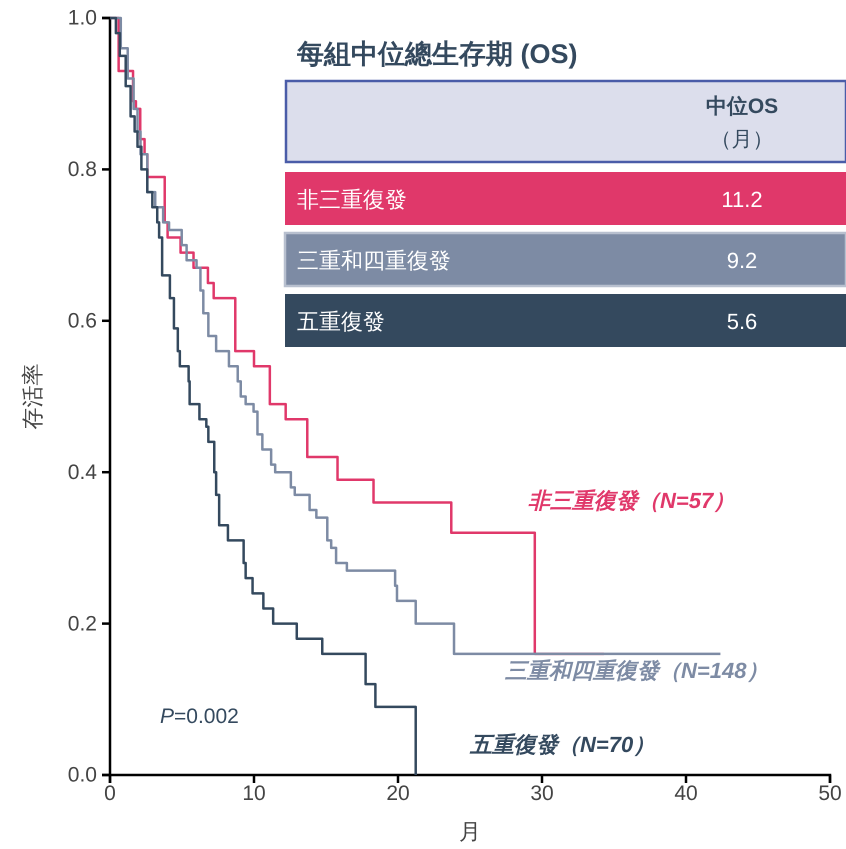 Image resolution: width=846 pixels, height=849 pixels. What do you see at coordinates (742, 106) in the screenshot?
I see `annotation: 中位OS` at bounding box center [742, 106].